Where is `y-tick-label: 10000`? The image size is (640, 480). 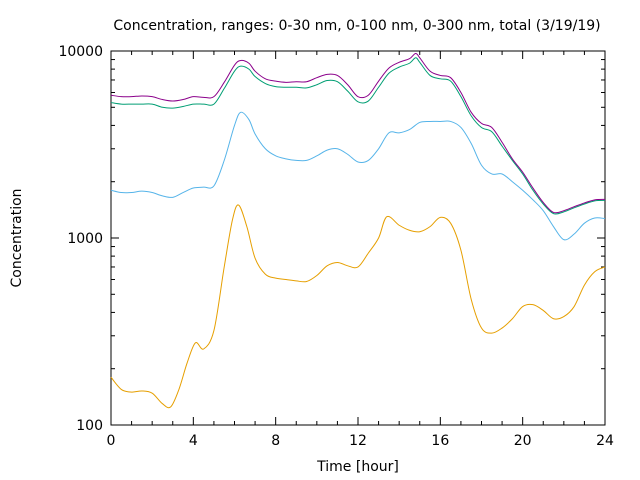 y-tick-label: 10000 is located at coordinates (80, 52).